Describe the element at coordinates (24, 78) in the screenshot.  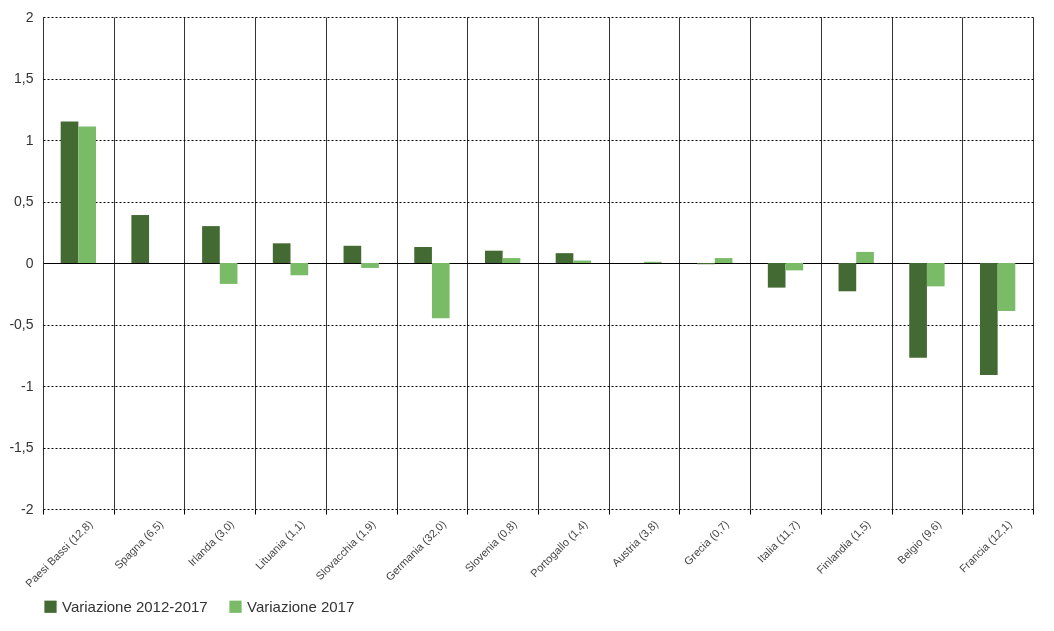
I see `y-tick-label: 1,5` at that location.